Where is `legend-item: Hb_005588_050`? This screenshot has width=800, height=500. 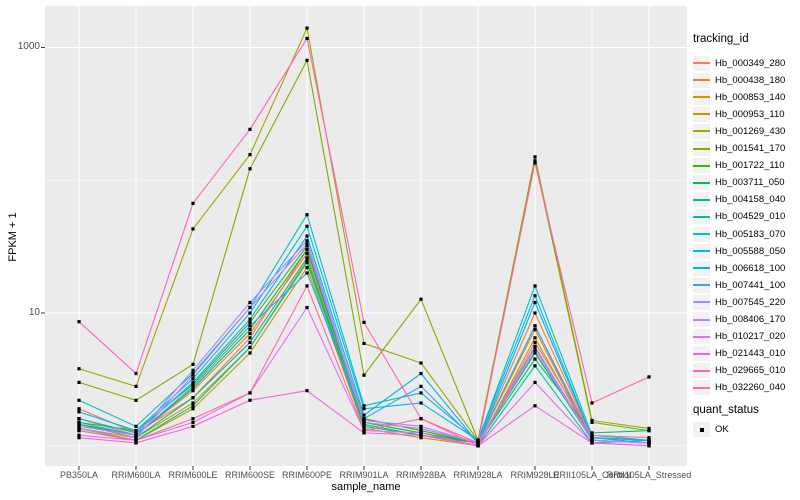 legend-item: Hb_005588_050 is located at coordinates (739, 251).